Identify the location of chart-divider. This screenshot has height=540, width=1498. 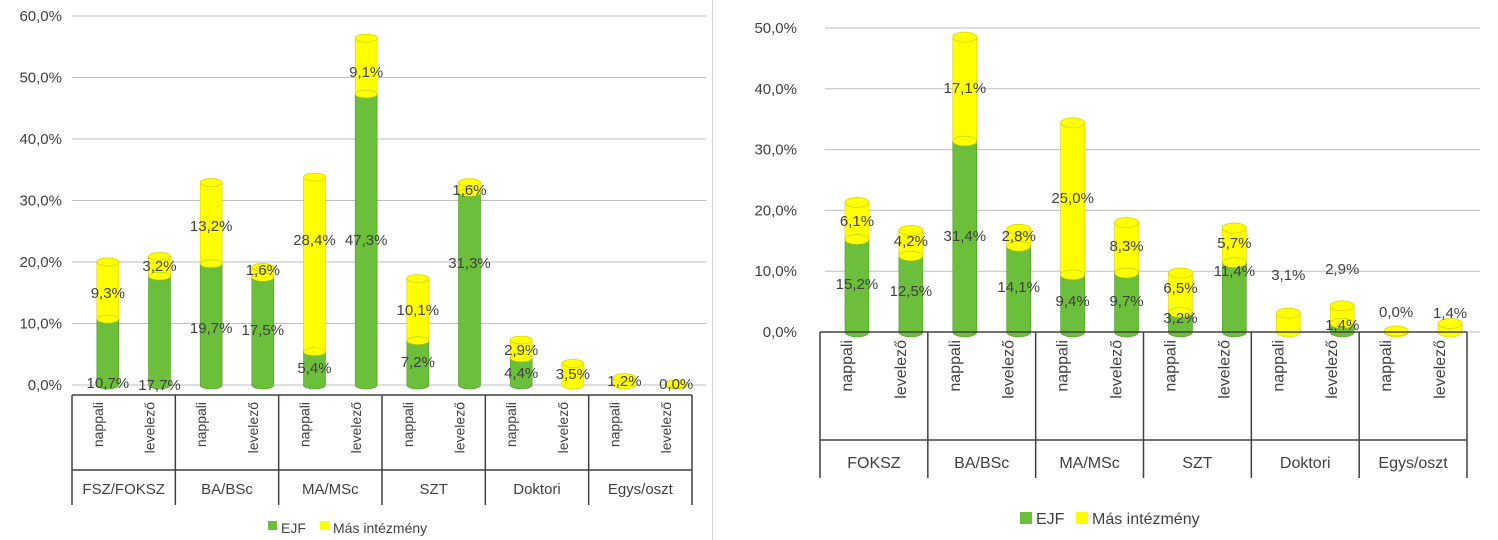
(712, 270).